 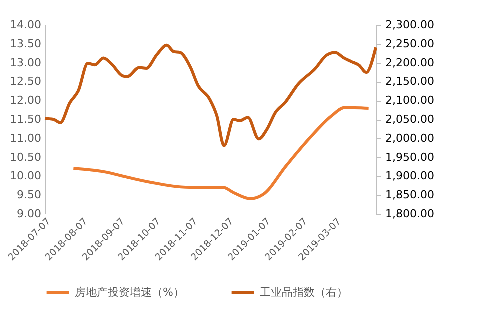 What do you see at coordinates (26, 81) in the screenshot?
I see `y-tick-label: 12.50` at bounding box center [26, 81].